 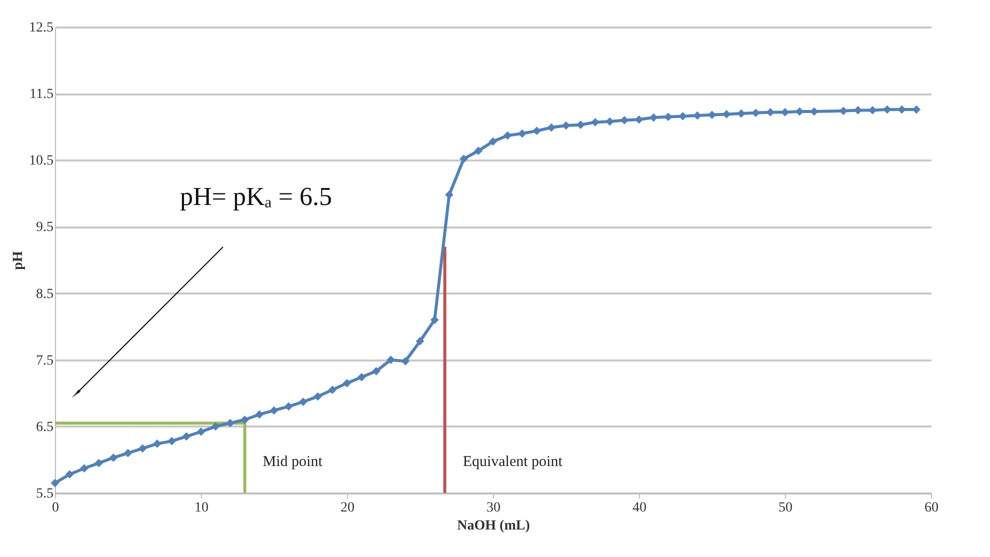 I want to click on y-tick-label: 11.5, so click(x=42, y=94).